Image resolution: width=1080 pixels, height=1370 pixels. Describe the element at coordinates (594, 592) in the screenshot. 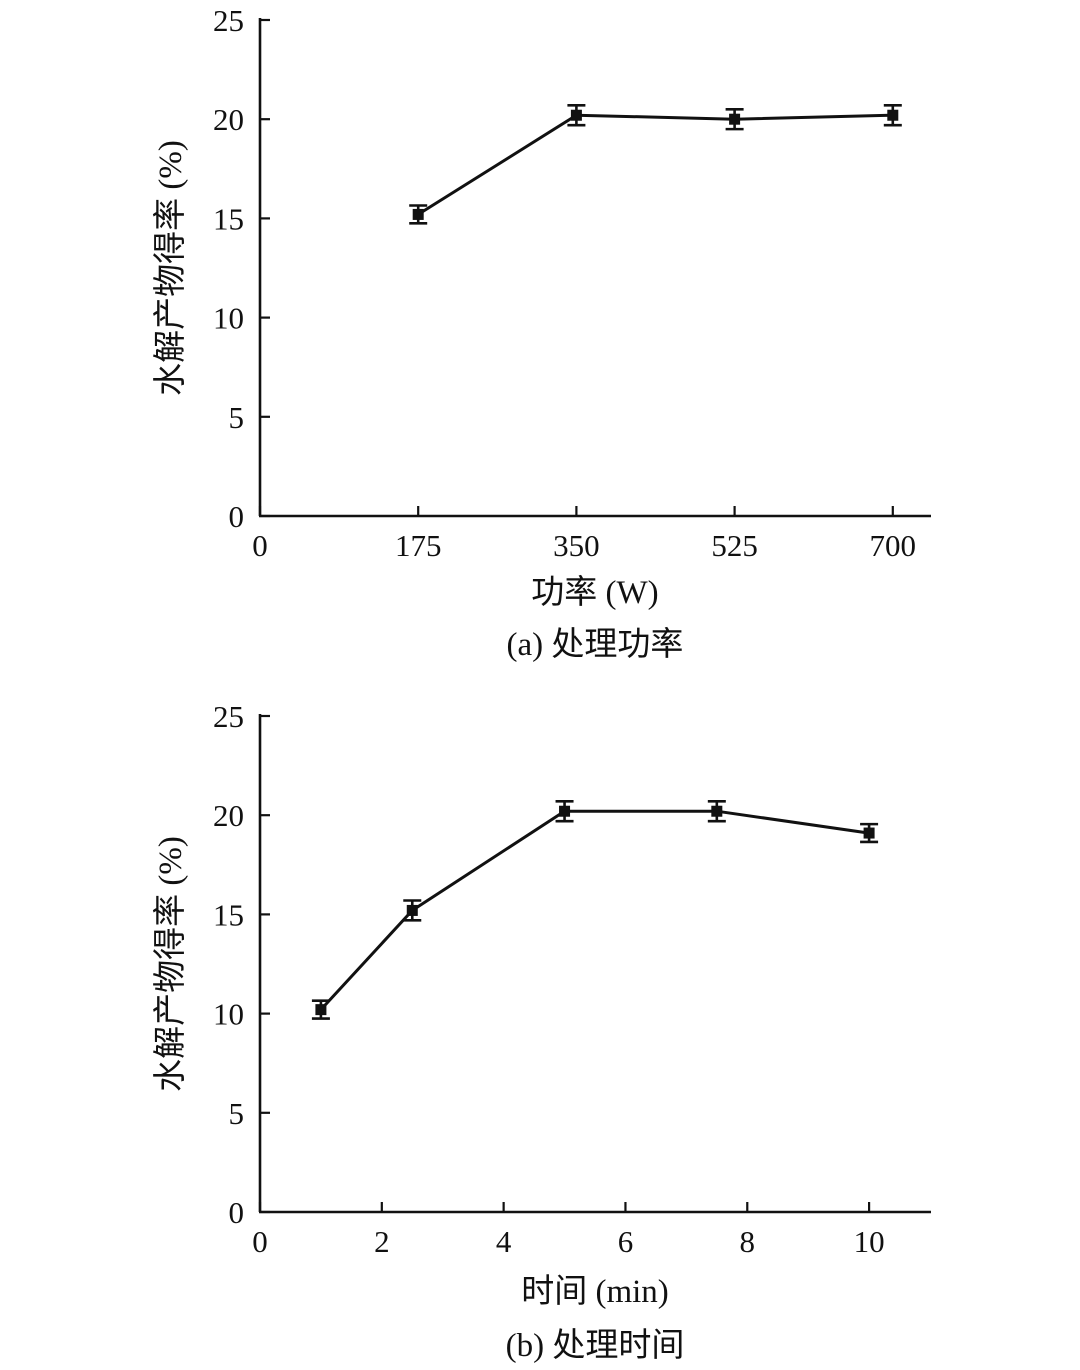

I see `x-axis-title-a: 功率 (W)` at that location.